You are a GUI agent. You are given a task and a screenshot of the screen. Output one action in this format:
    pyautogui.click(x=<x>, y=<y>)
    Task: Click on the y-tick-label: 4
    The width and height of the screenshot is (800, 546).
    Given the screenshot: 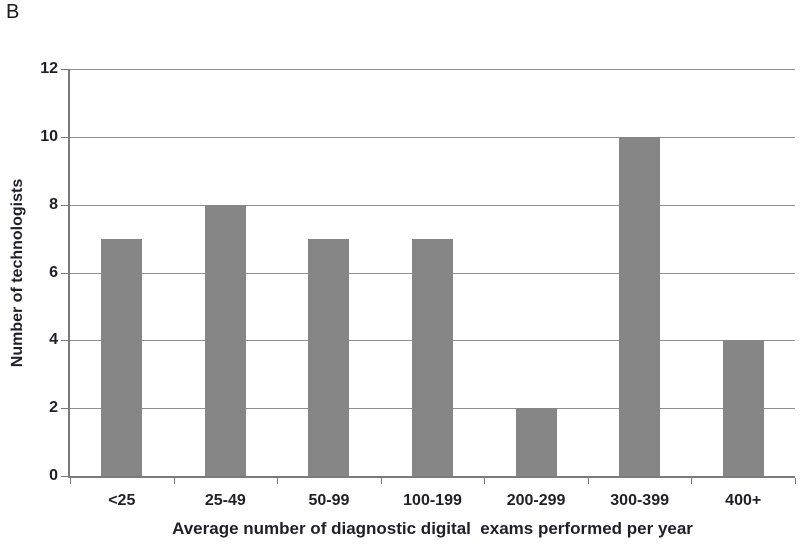 What is the action you would take?
    pyautogui.click(x=53, y=340)
    